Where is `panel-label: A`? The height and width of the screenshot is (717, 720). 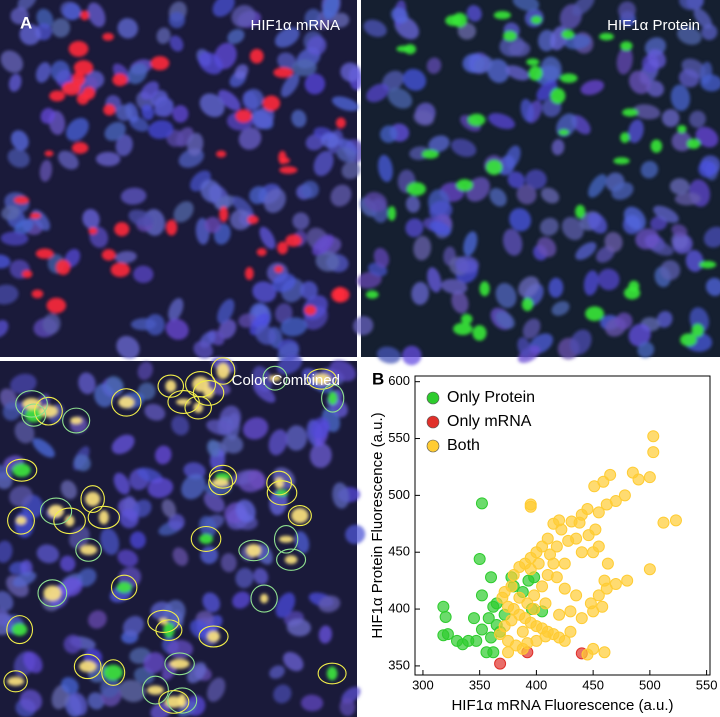
panel-label: A is located at coordinates (26, 22).